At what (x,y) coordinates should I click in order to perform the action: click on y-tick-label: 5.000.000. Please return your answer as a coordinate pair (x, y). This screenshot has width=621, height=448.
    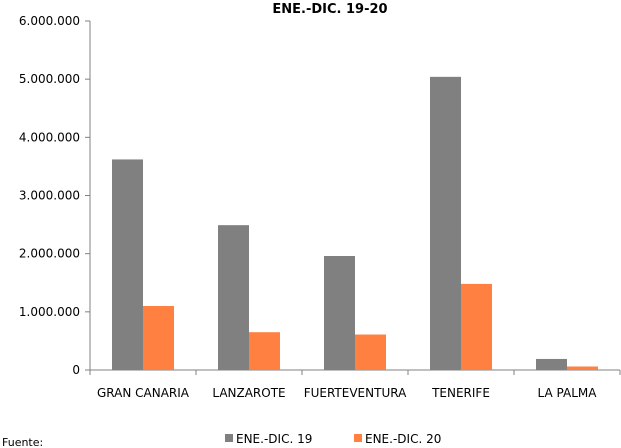
    Looking at the image, I should click on (49, 79).